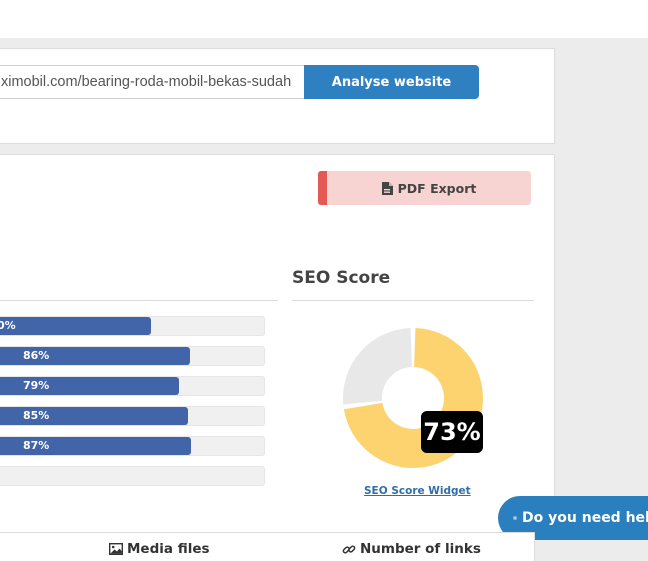 This screenshot has width=648, height=561. I want to click on lifebuoy-icon, so click(515, 518).